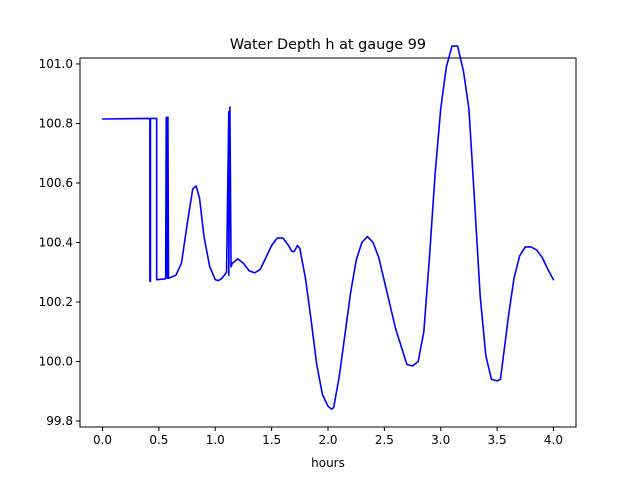 Image resolution: width=640 pixels, height=480 pixels. Describe the element at coordinates (215, 440) in the screenshot. I see `x-tick-label: 1.0` at that location.